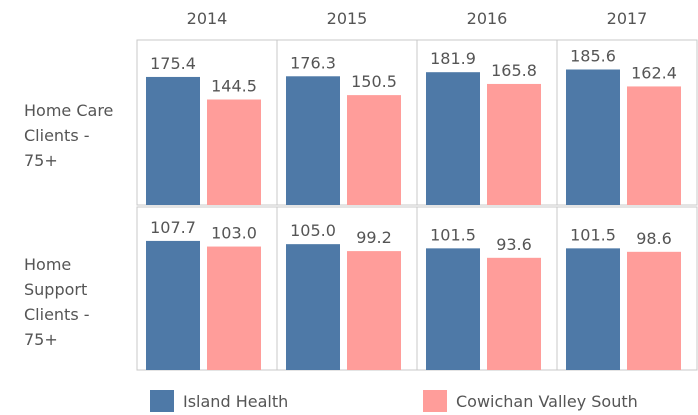  I want to click on row-label: Home Support Clients - 75+, so click(57, 301).